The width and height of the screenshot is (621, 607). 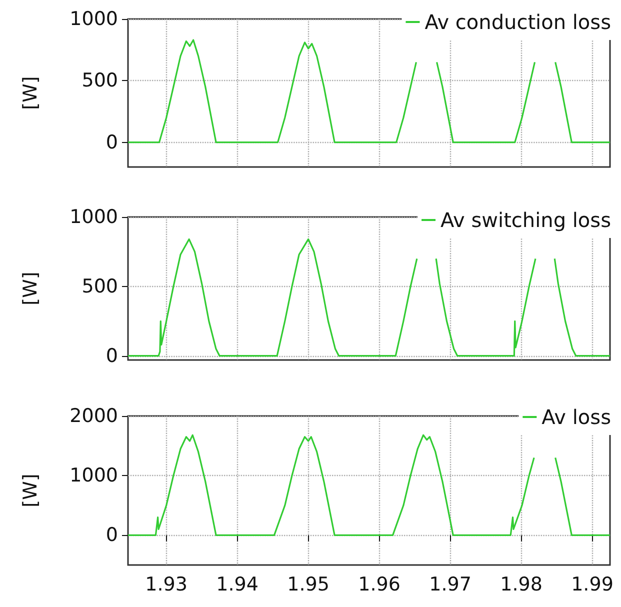 What do you see at coordinates (517, 22) in the screenshot?
I see `legend-label: Av conduction loss` at bounding box center [517, 22].